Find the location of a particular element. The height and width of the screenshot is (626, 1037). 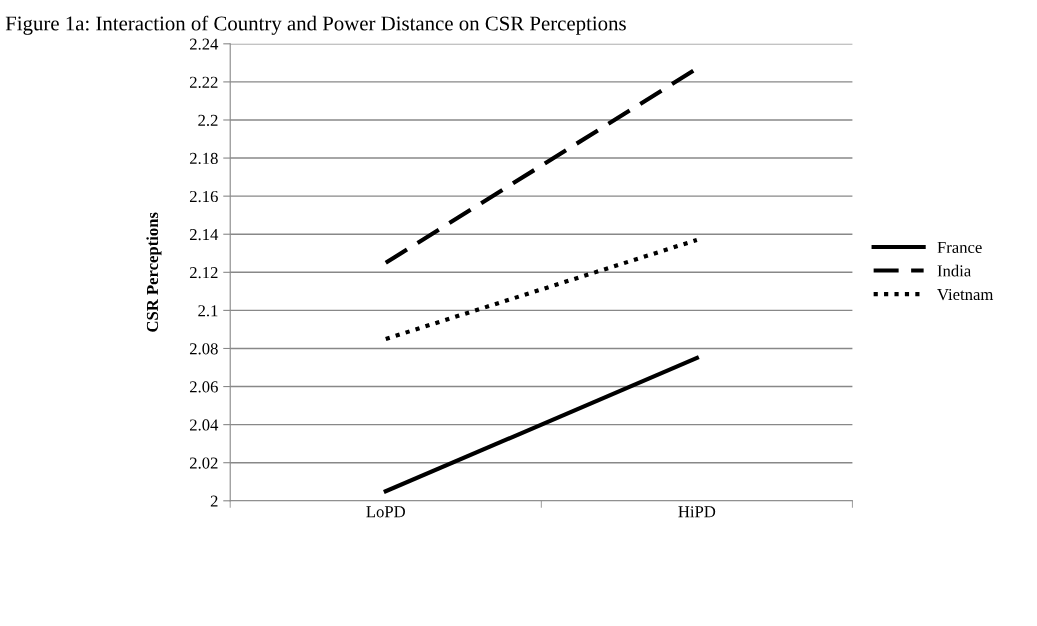

y-tick-label: 2.24 is located at coordinates (204, 44).